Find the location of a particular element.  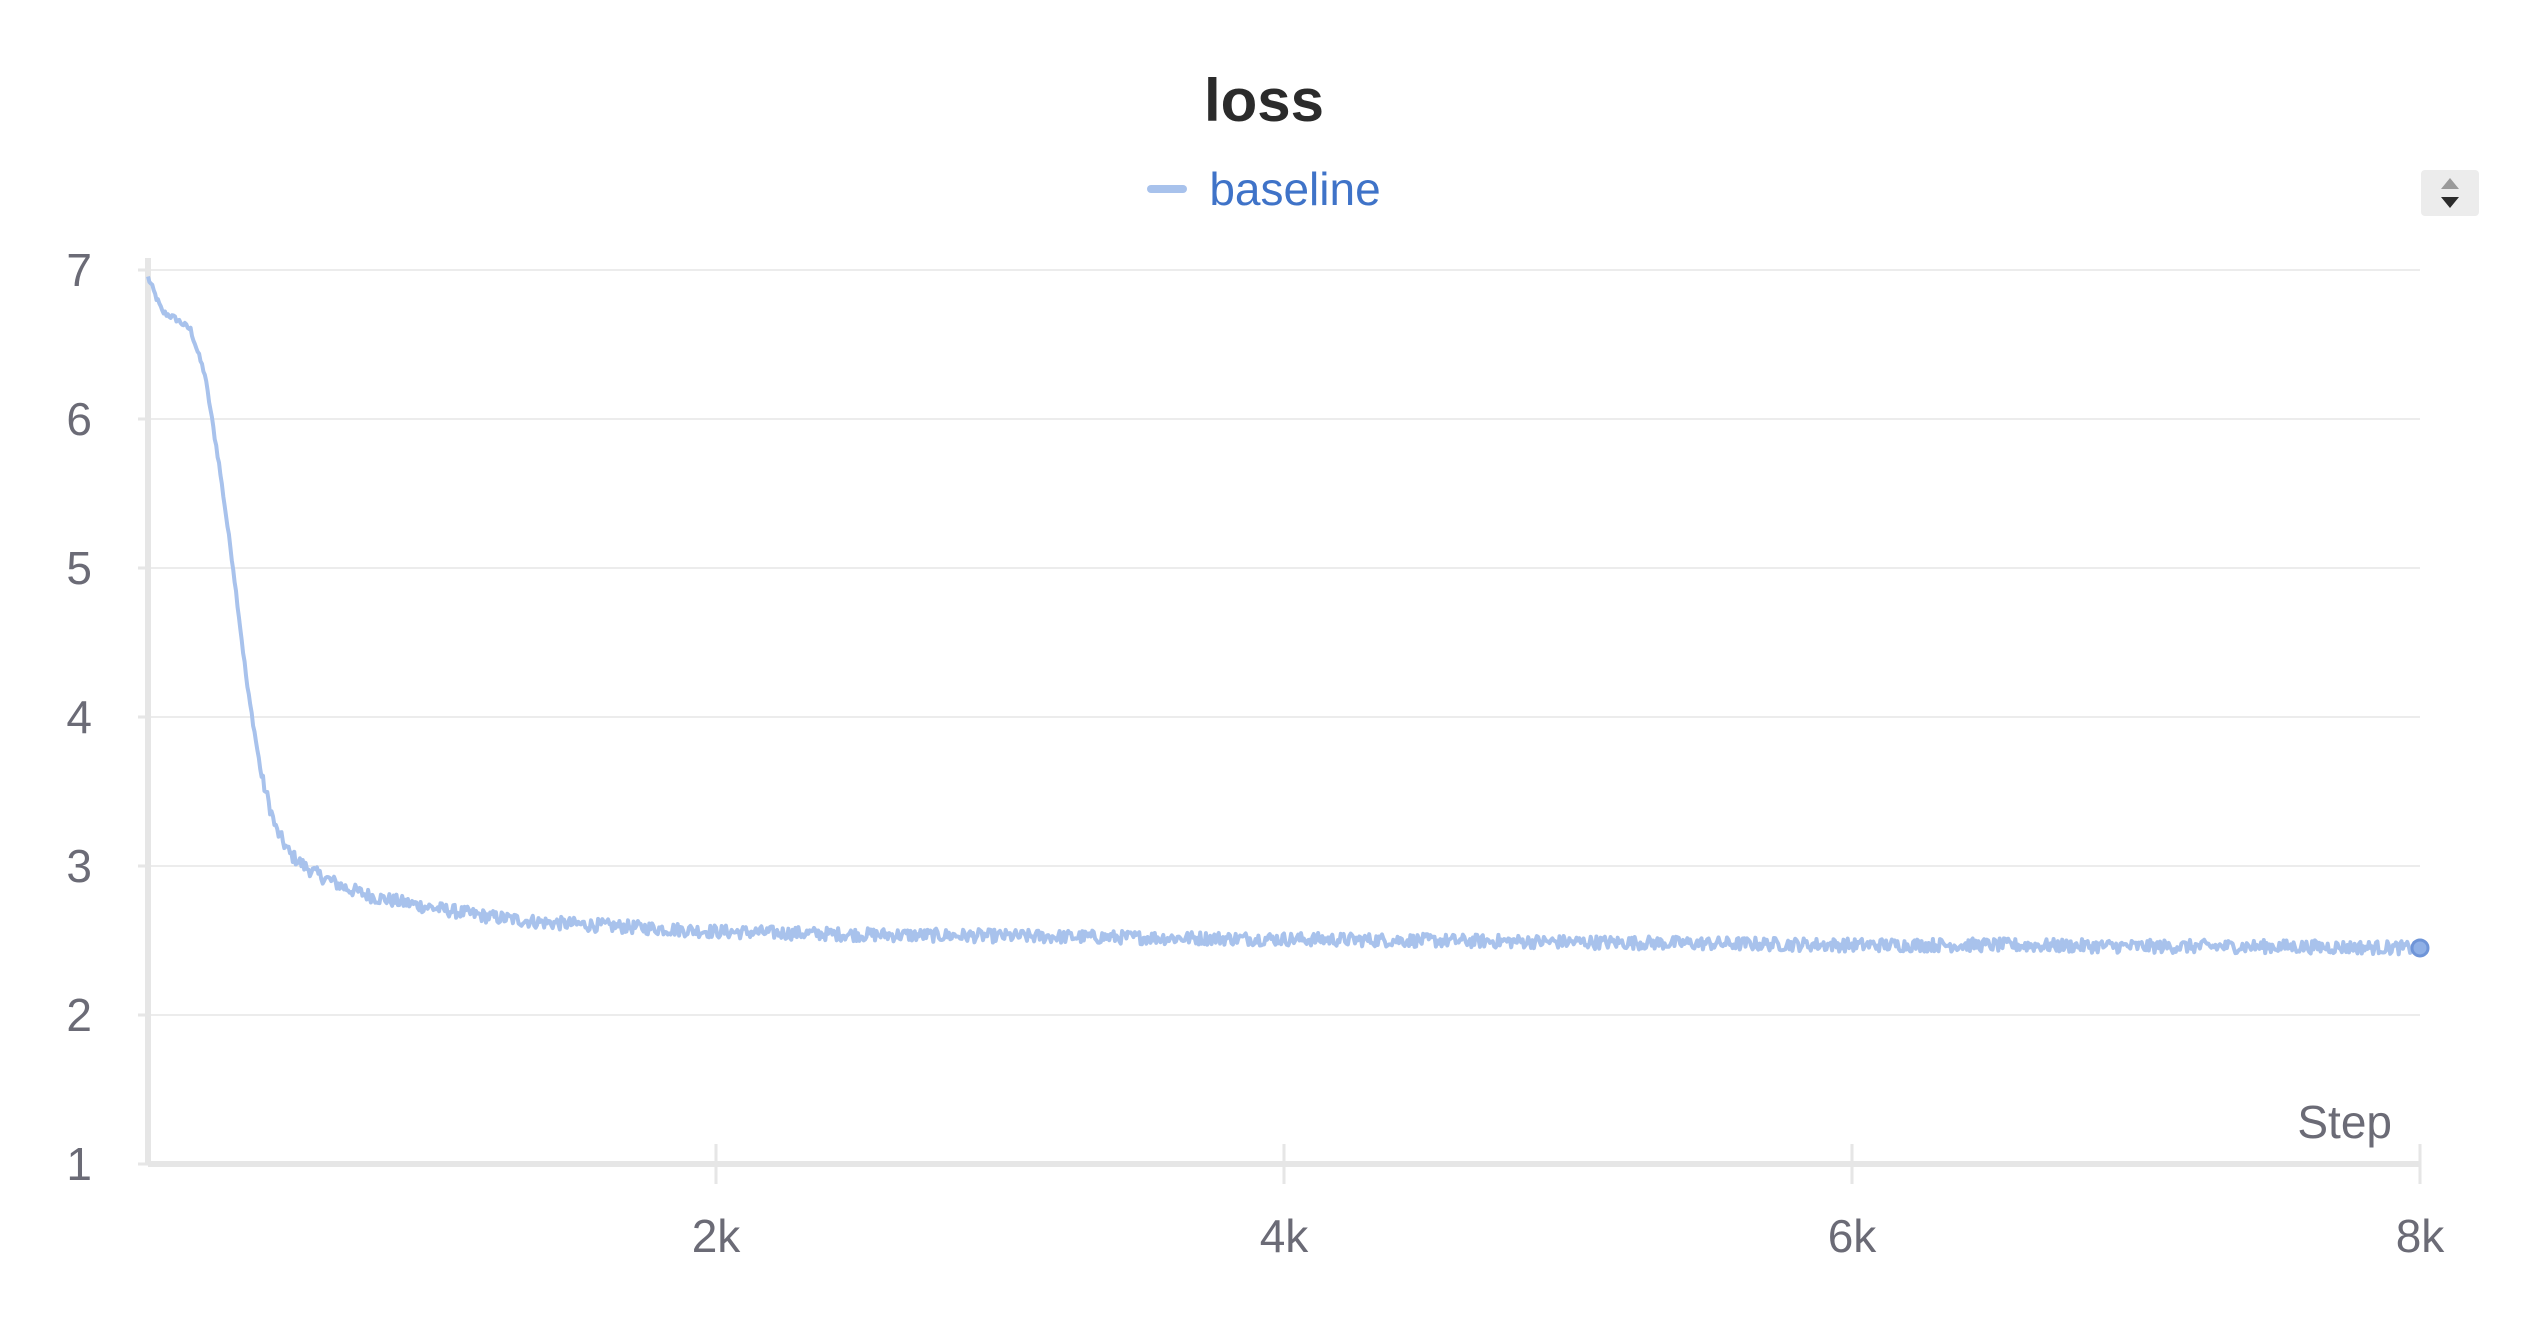

x-tick-label: 2k is located at coordinates (717, 1236).